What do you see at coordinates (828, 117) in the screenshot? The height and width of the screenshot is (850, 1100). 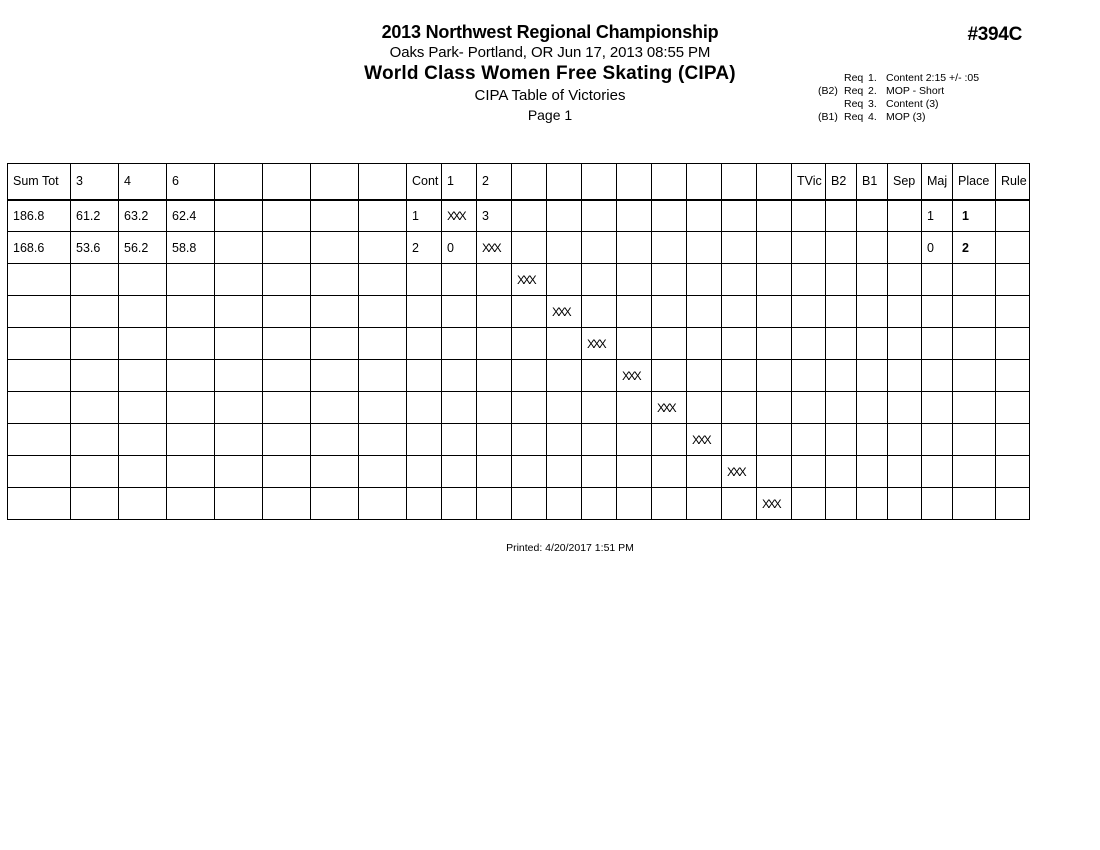 I see `requirement-bonus: (B1)` at bounding box center [828, 117].